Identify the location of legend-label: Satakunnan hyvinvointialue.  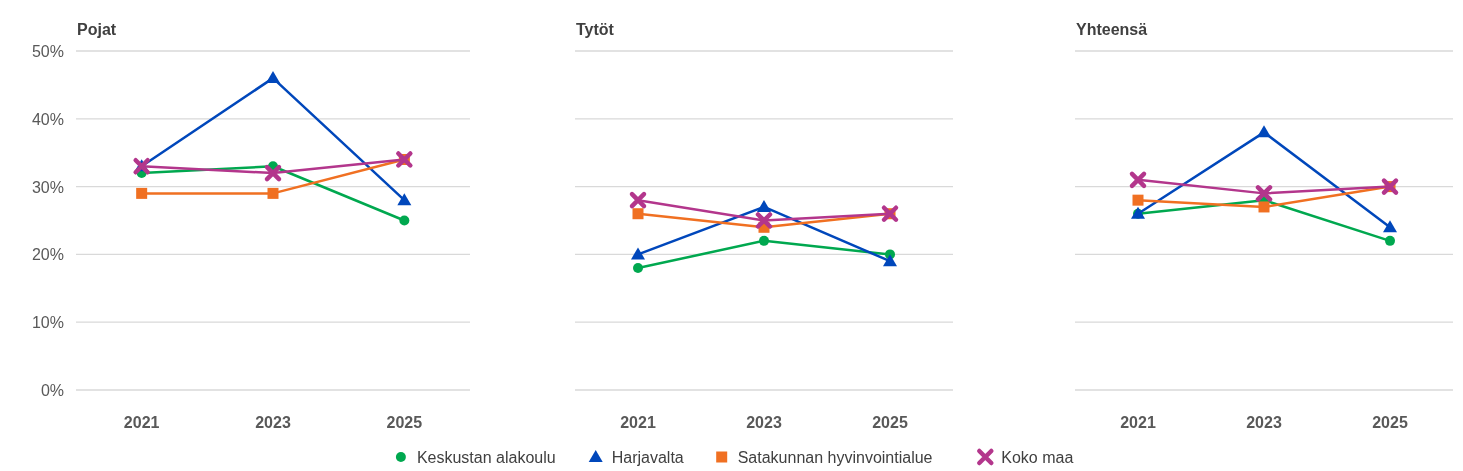
(835, 457).